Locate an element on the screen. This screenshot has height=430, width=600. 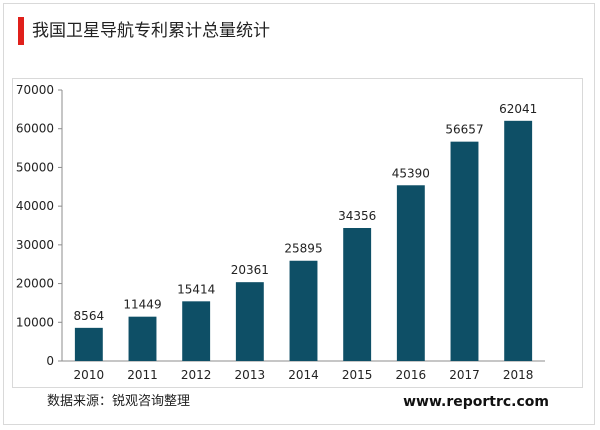
bar-2017 is located at coordinates (464, 251).